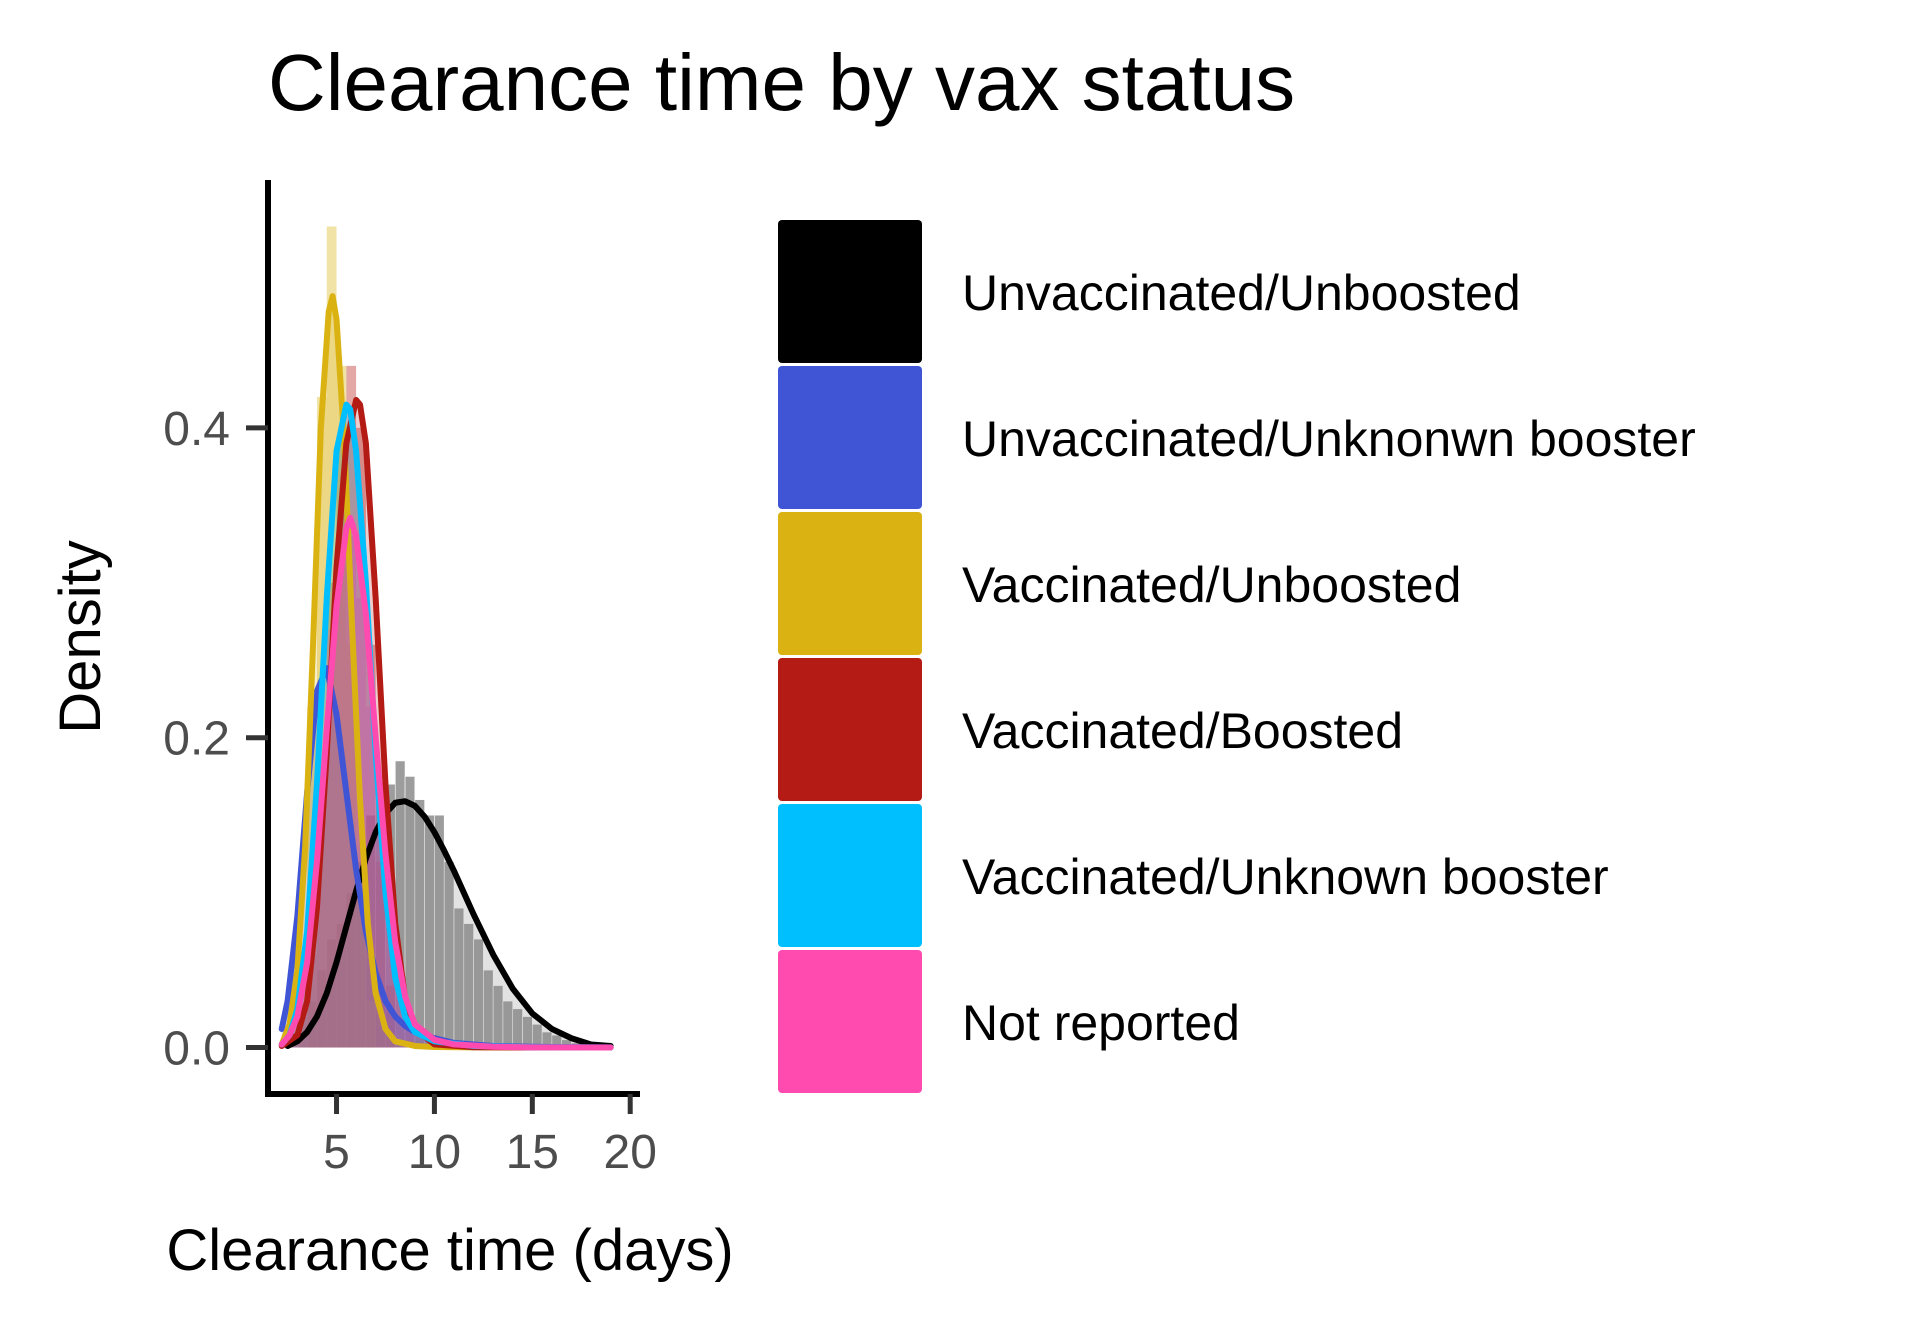 This screenshot has width=1920, height=1320. I want to click on y-axis-ticks: 0.0 0.2 0.4, so click(215, 739).